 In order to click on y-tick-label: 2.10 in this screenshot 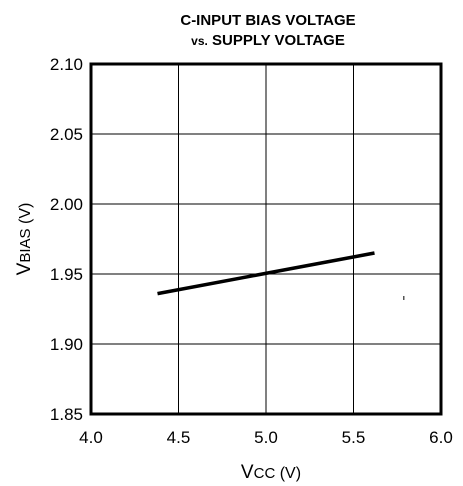, I will do `click(66, 64)`.